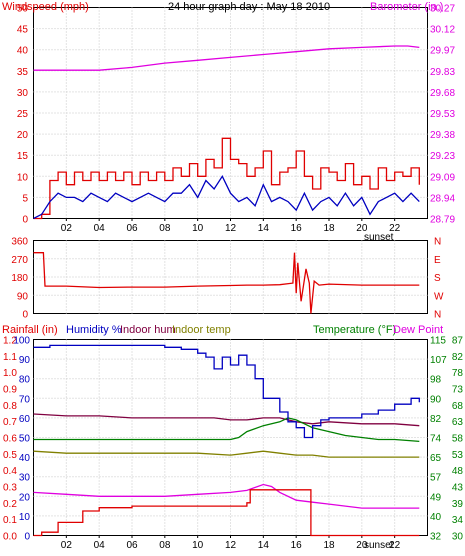 The width and height of the screenshot is (465, 556). I want to click on windspeed-tick: 45, so click(23, 30).